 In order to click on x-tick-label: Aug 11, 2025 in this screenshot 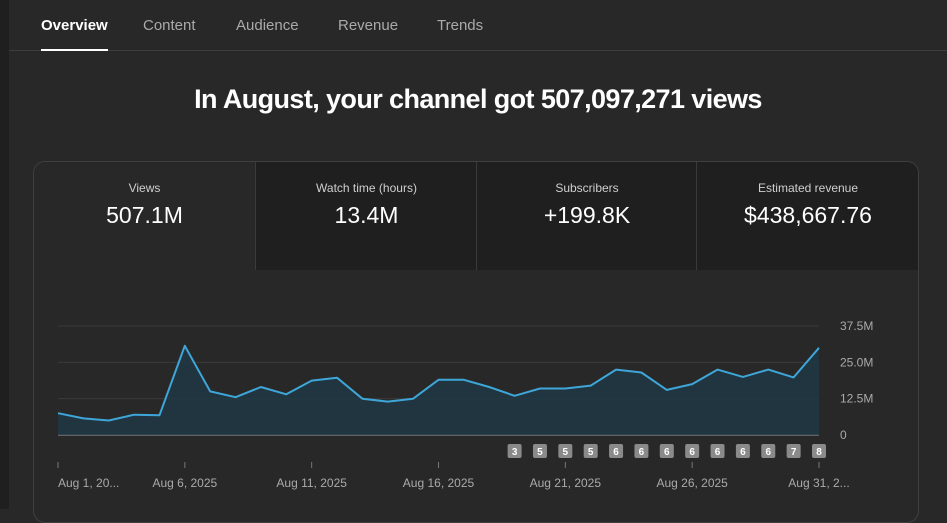, I will do `click(311, 483)`.